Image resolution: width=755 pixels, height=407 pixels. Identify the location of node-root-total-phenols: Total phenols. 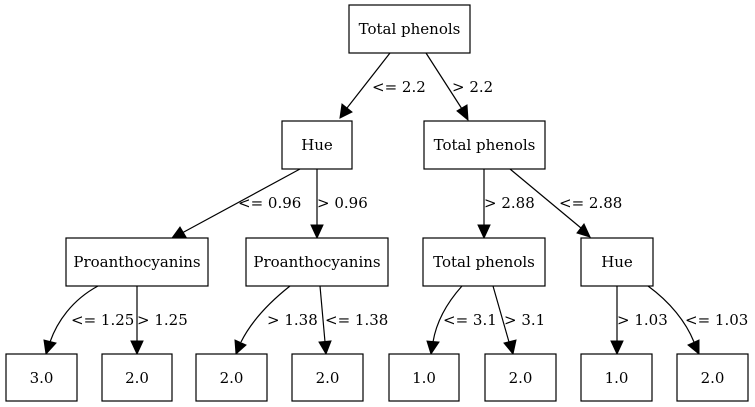
(409, 29).